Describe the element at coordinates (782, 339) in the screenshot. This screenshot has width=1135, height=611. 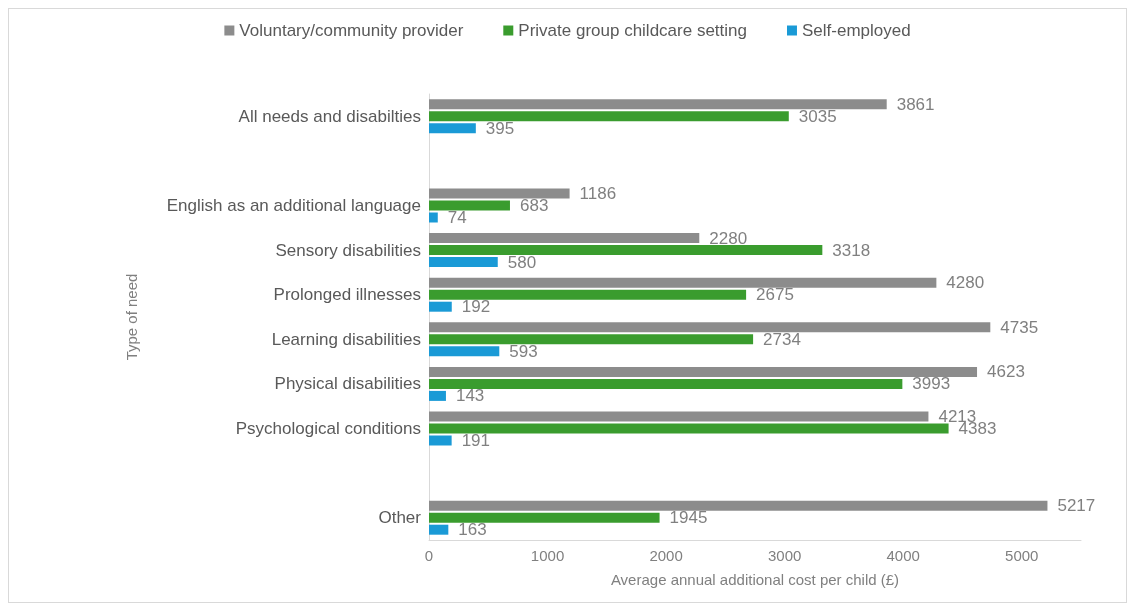
I see `data-label: 2734` at that location.